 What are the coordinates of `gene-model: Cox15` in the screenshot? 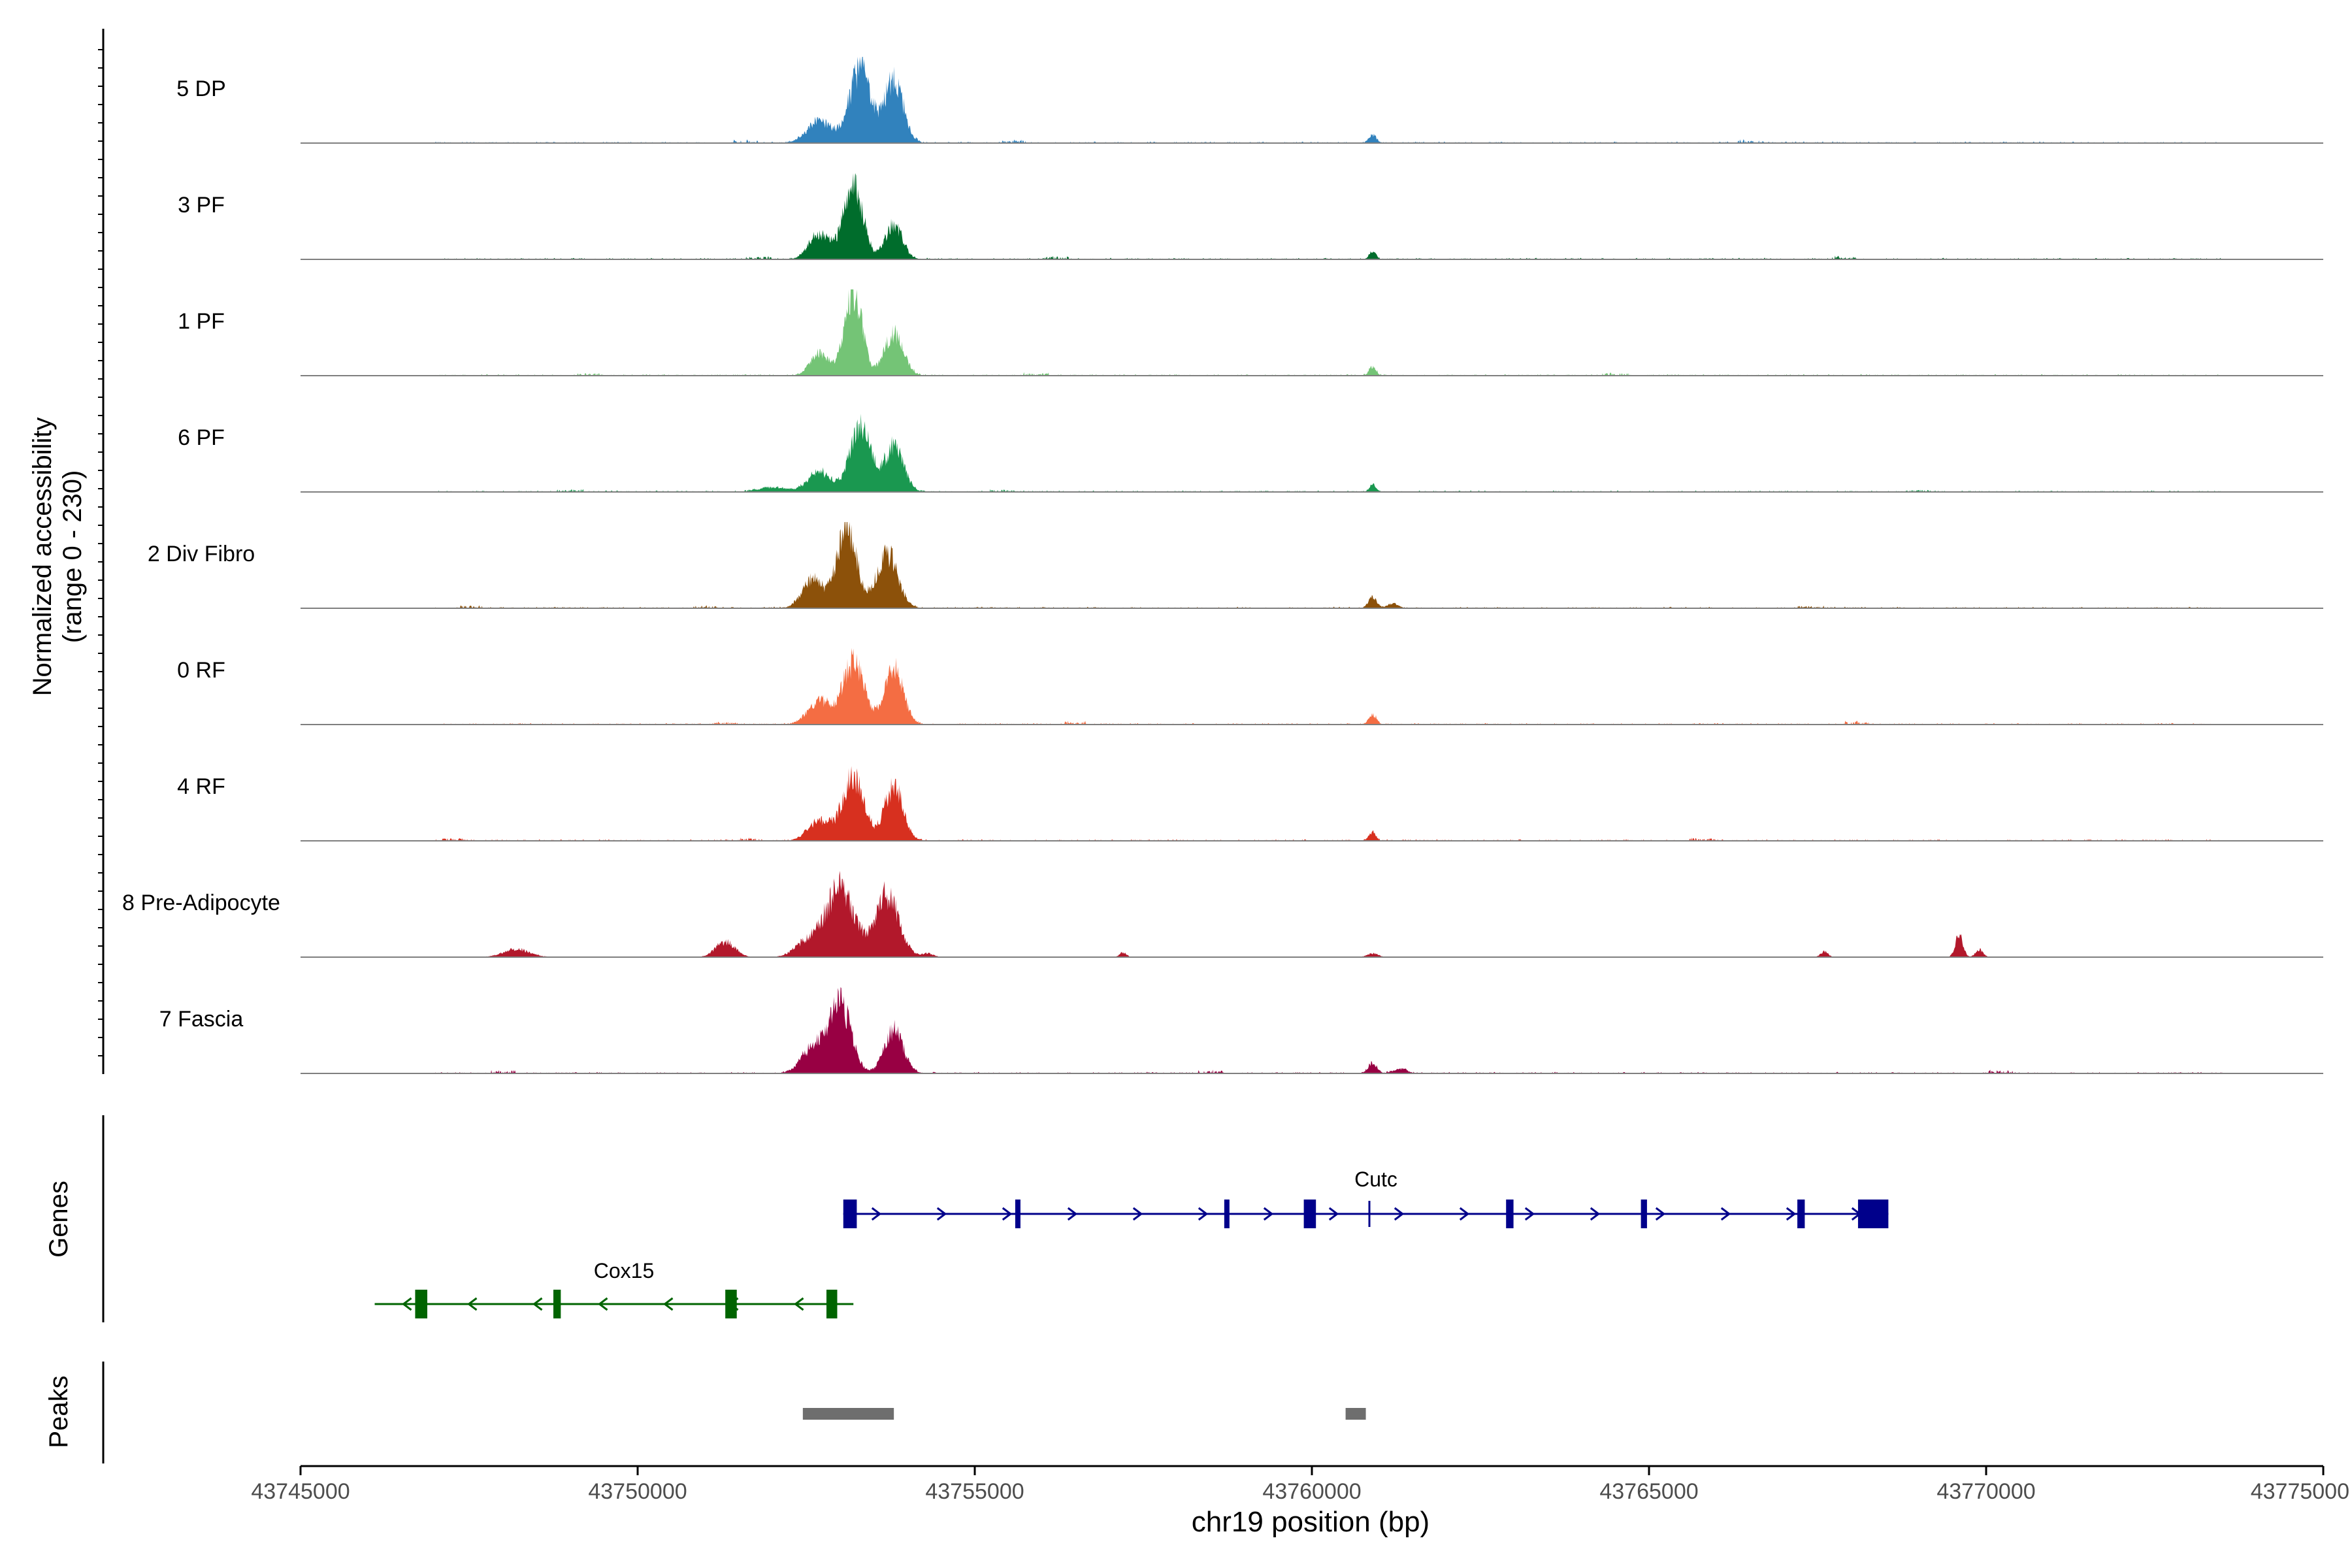 It's located at (614, 1288).